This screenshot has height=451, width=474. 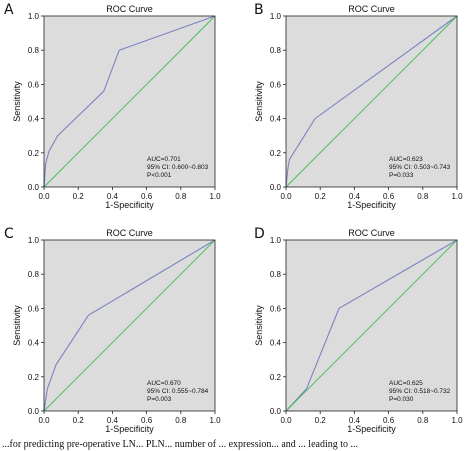 What do you see at coordinates (178, 391) in the screenshot?
I see `auc-annotation-line: 95% CI: 0.555~0.784` at bounding box center [178, 391].